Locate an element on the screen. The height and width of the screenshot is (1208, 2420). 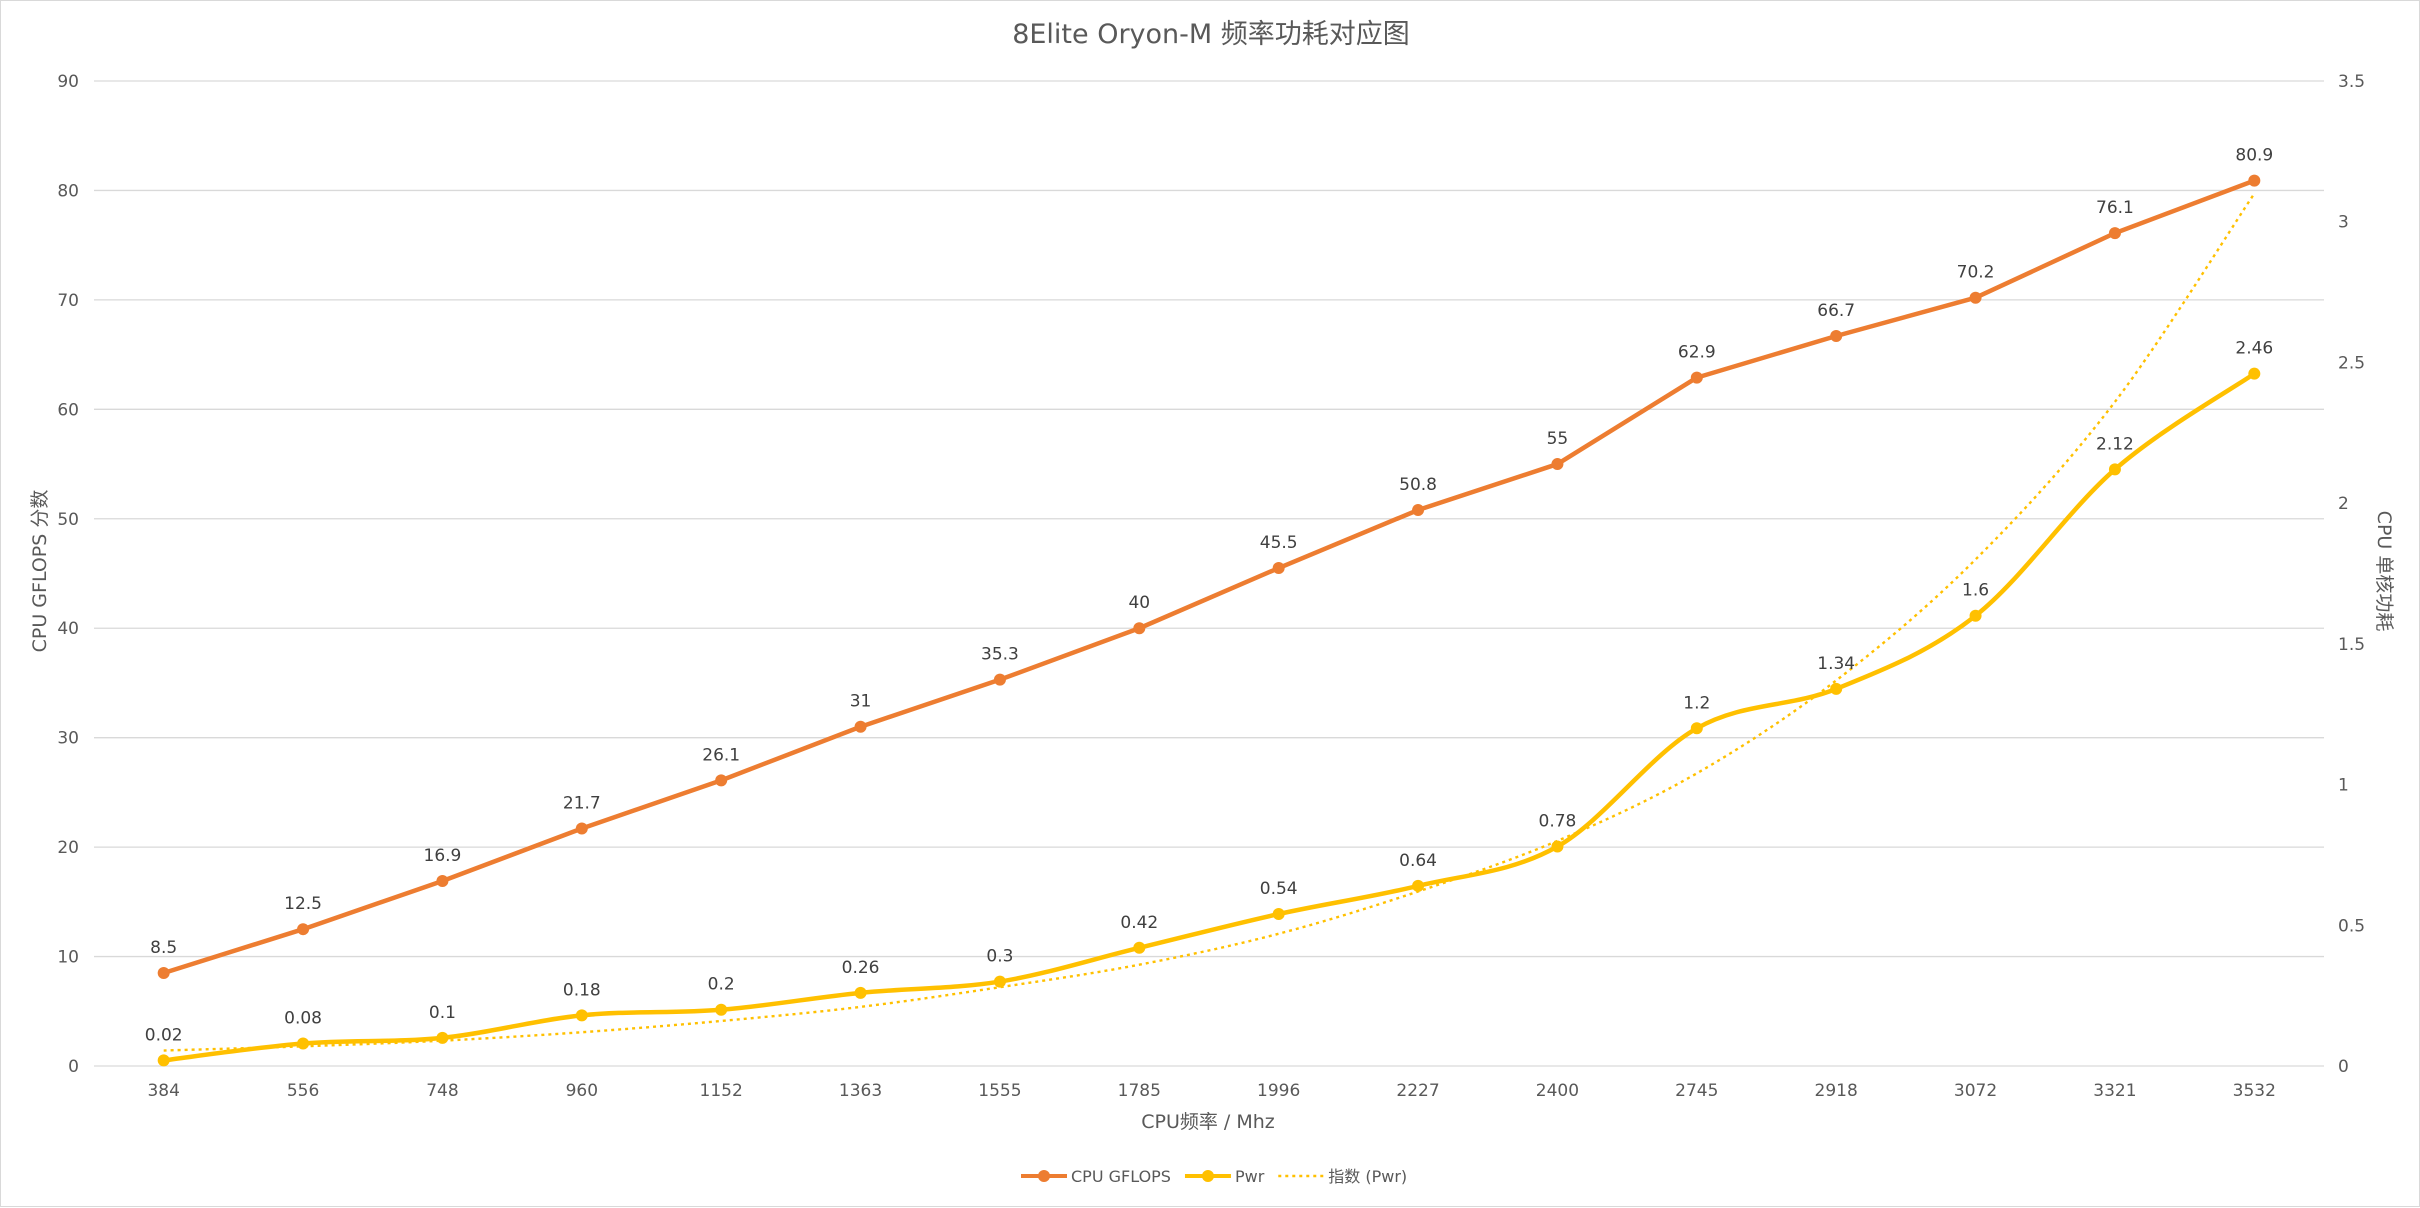
y2-tick-label: 1 is located at coordinates (2343, 786).